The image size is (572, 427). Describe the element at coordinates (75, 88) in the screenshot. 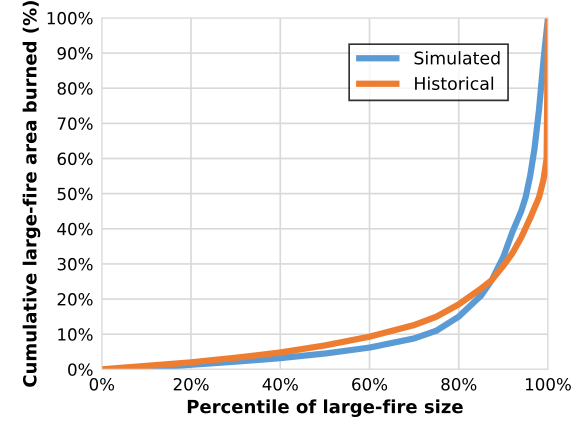

I see `y-tick-label: 80%` at that location.